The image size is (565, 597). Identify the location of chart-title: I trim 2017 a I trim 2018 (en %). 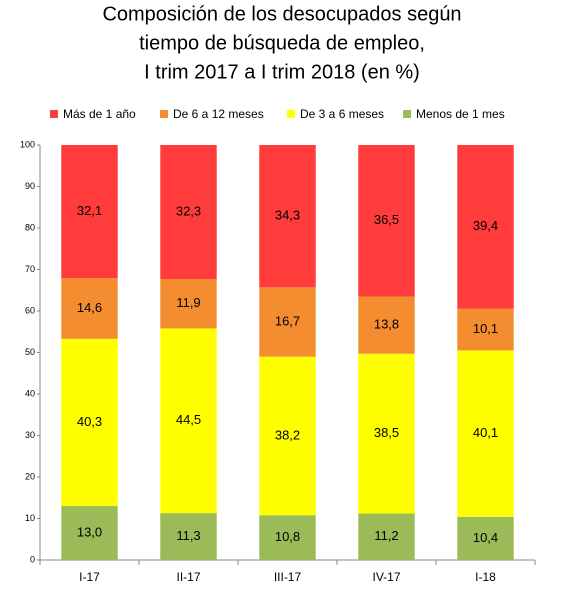
(282, 72).